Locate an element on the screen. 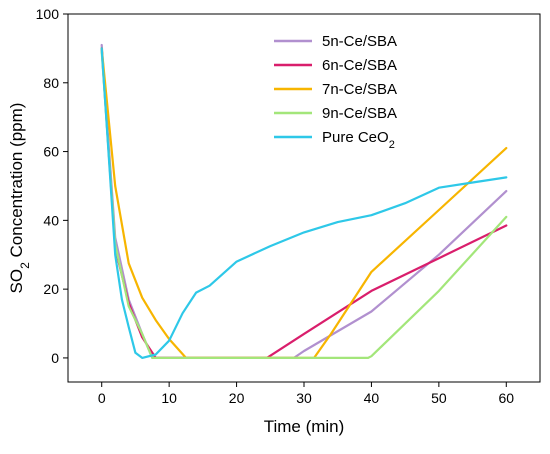  y-tick-label: 20 is located at coordinates (51, 289).